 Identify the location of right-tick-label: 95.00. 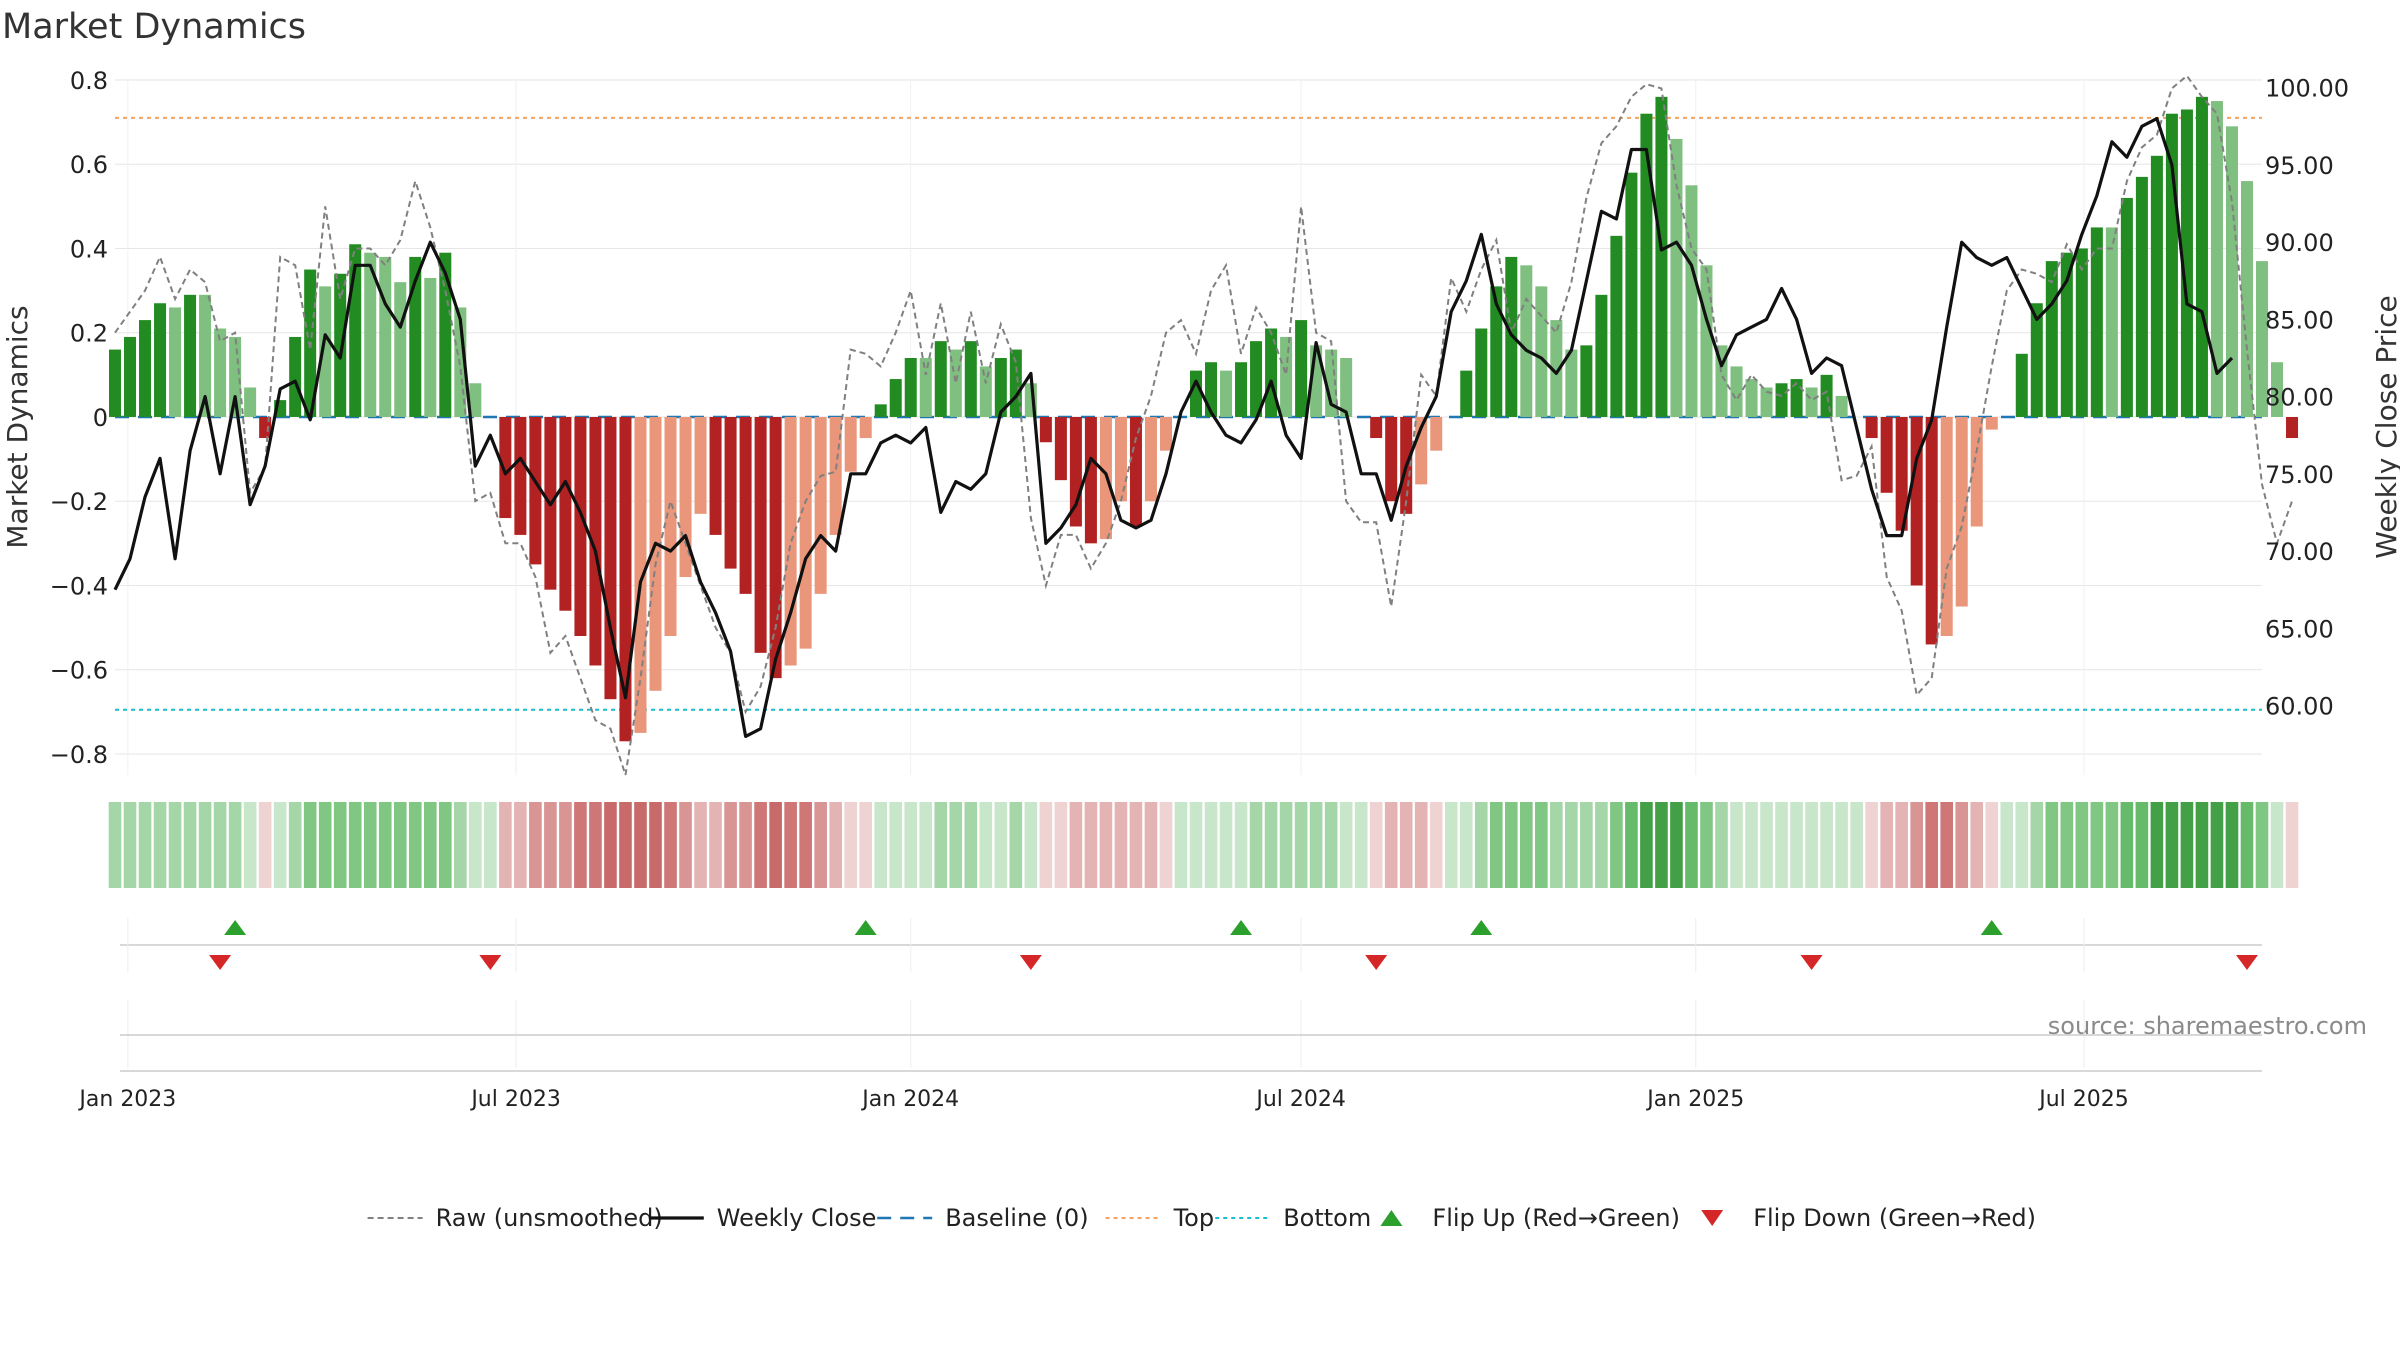
(2299, 166).